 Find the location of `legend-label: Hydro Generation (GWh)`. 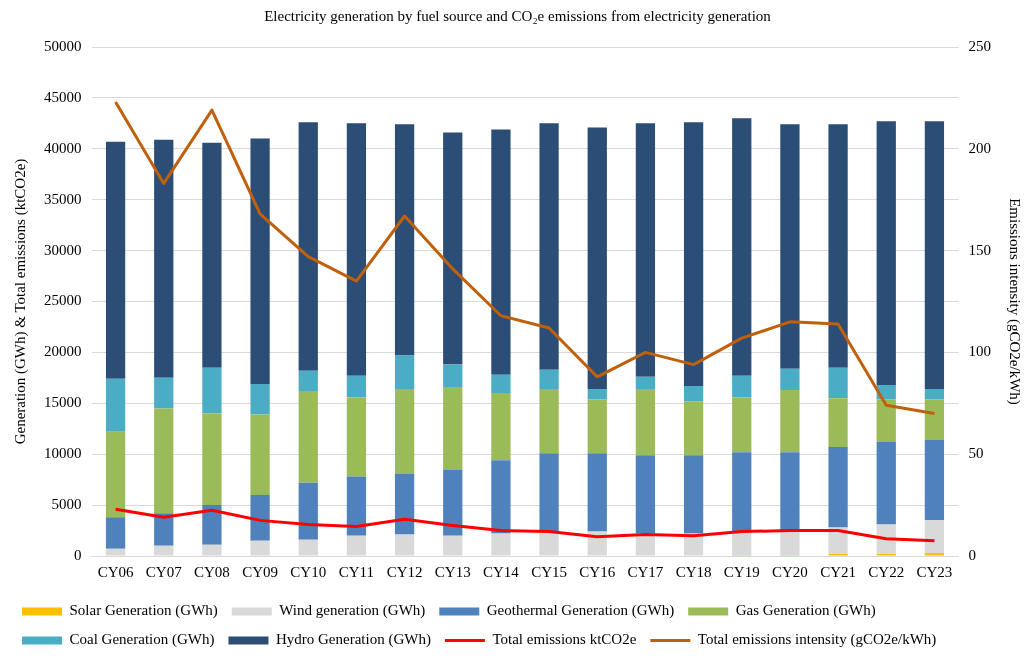

legend-label: Hydro Generation (GWh) is located at coordinates (353, 640).